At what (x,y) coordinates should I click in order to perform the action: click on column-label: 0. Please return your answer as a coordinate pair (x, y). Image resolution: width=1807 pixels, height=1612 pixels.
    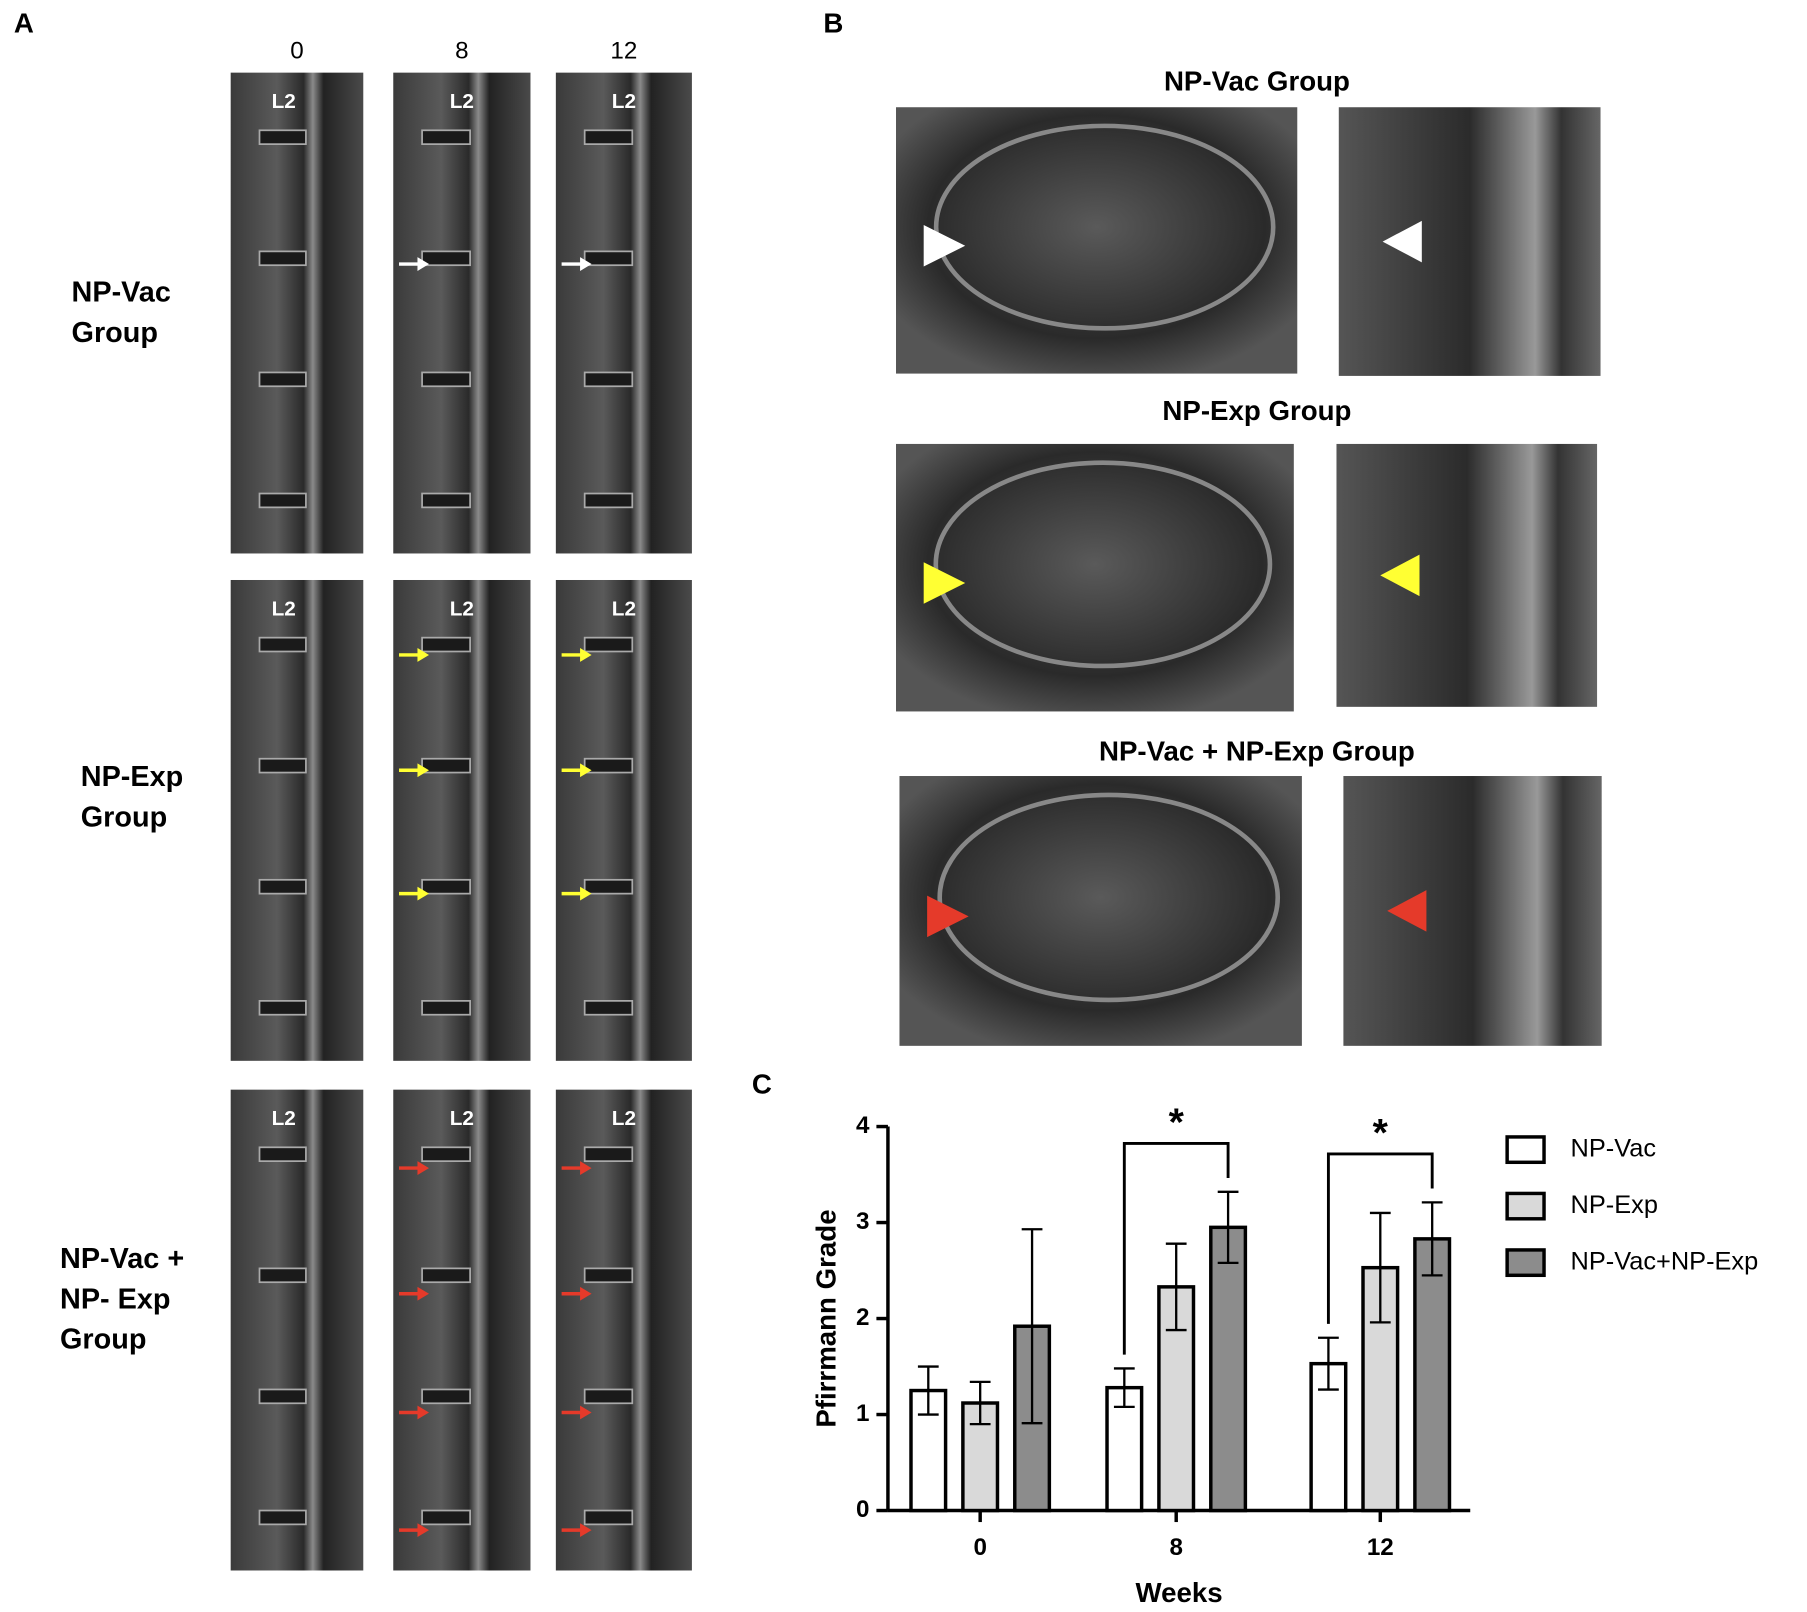
    Looking at the image, I should click on (296, 50).